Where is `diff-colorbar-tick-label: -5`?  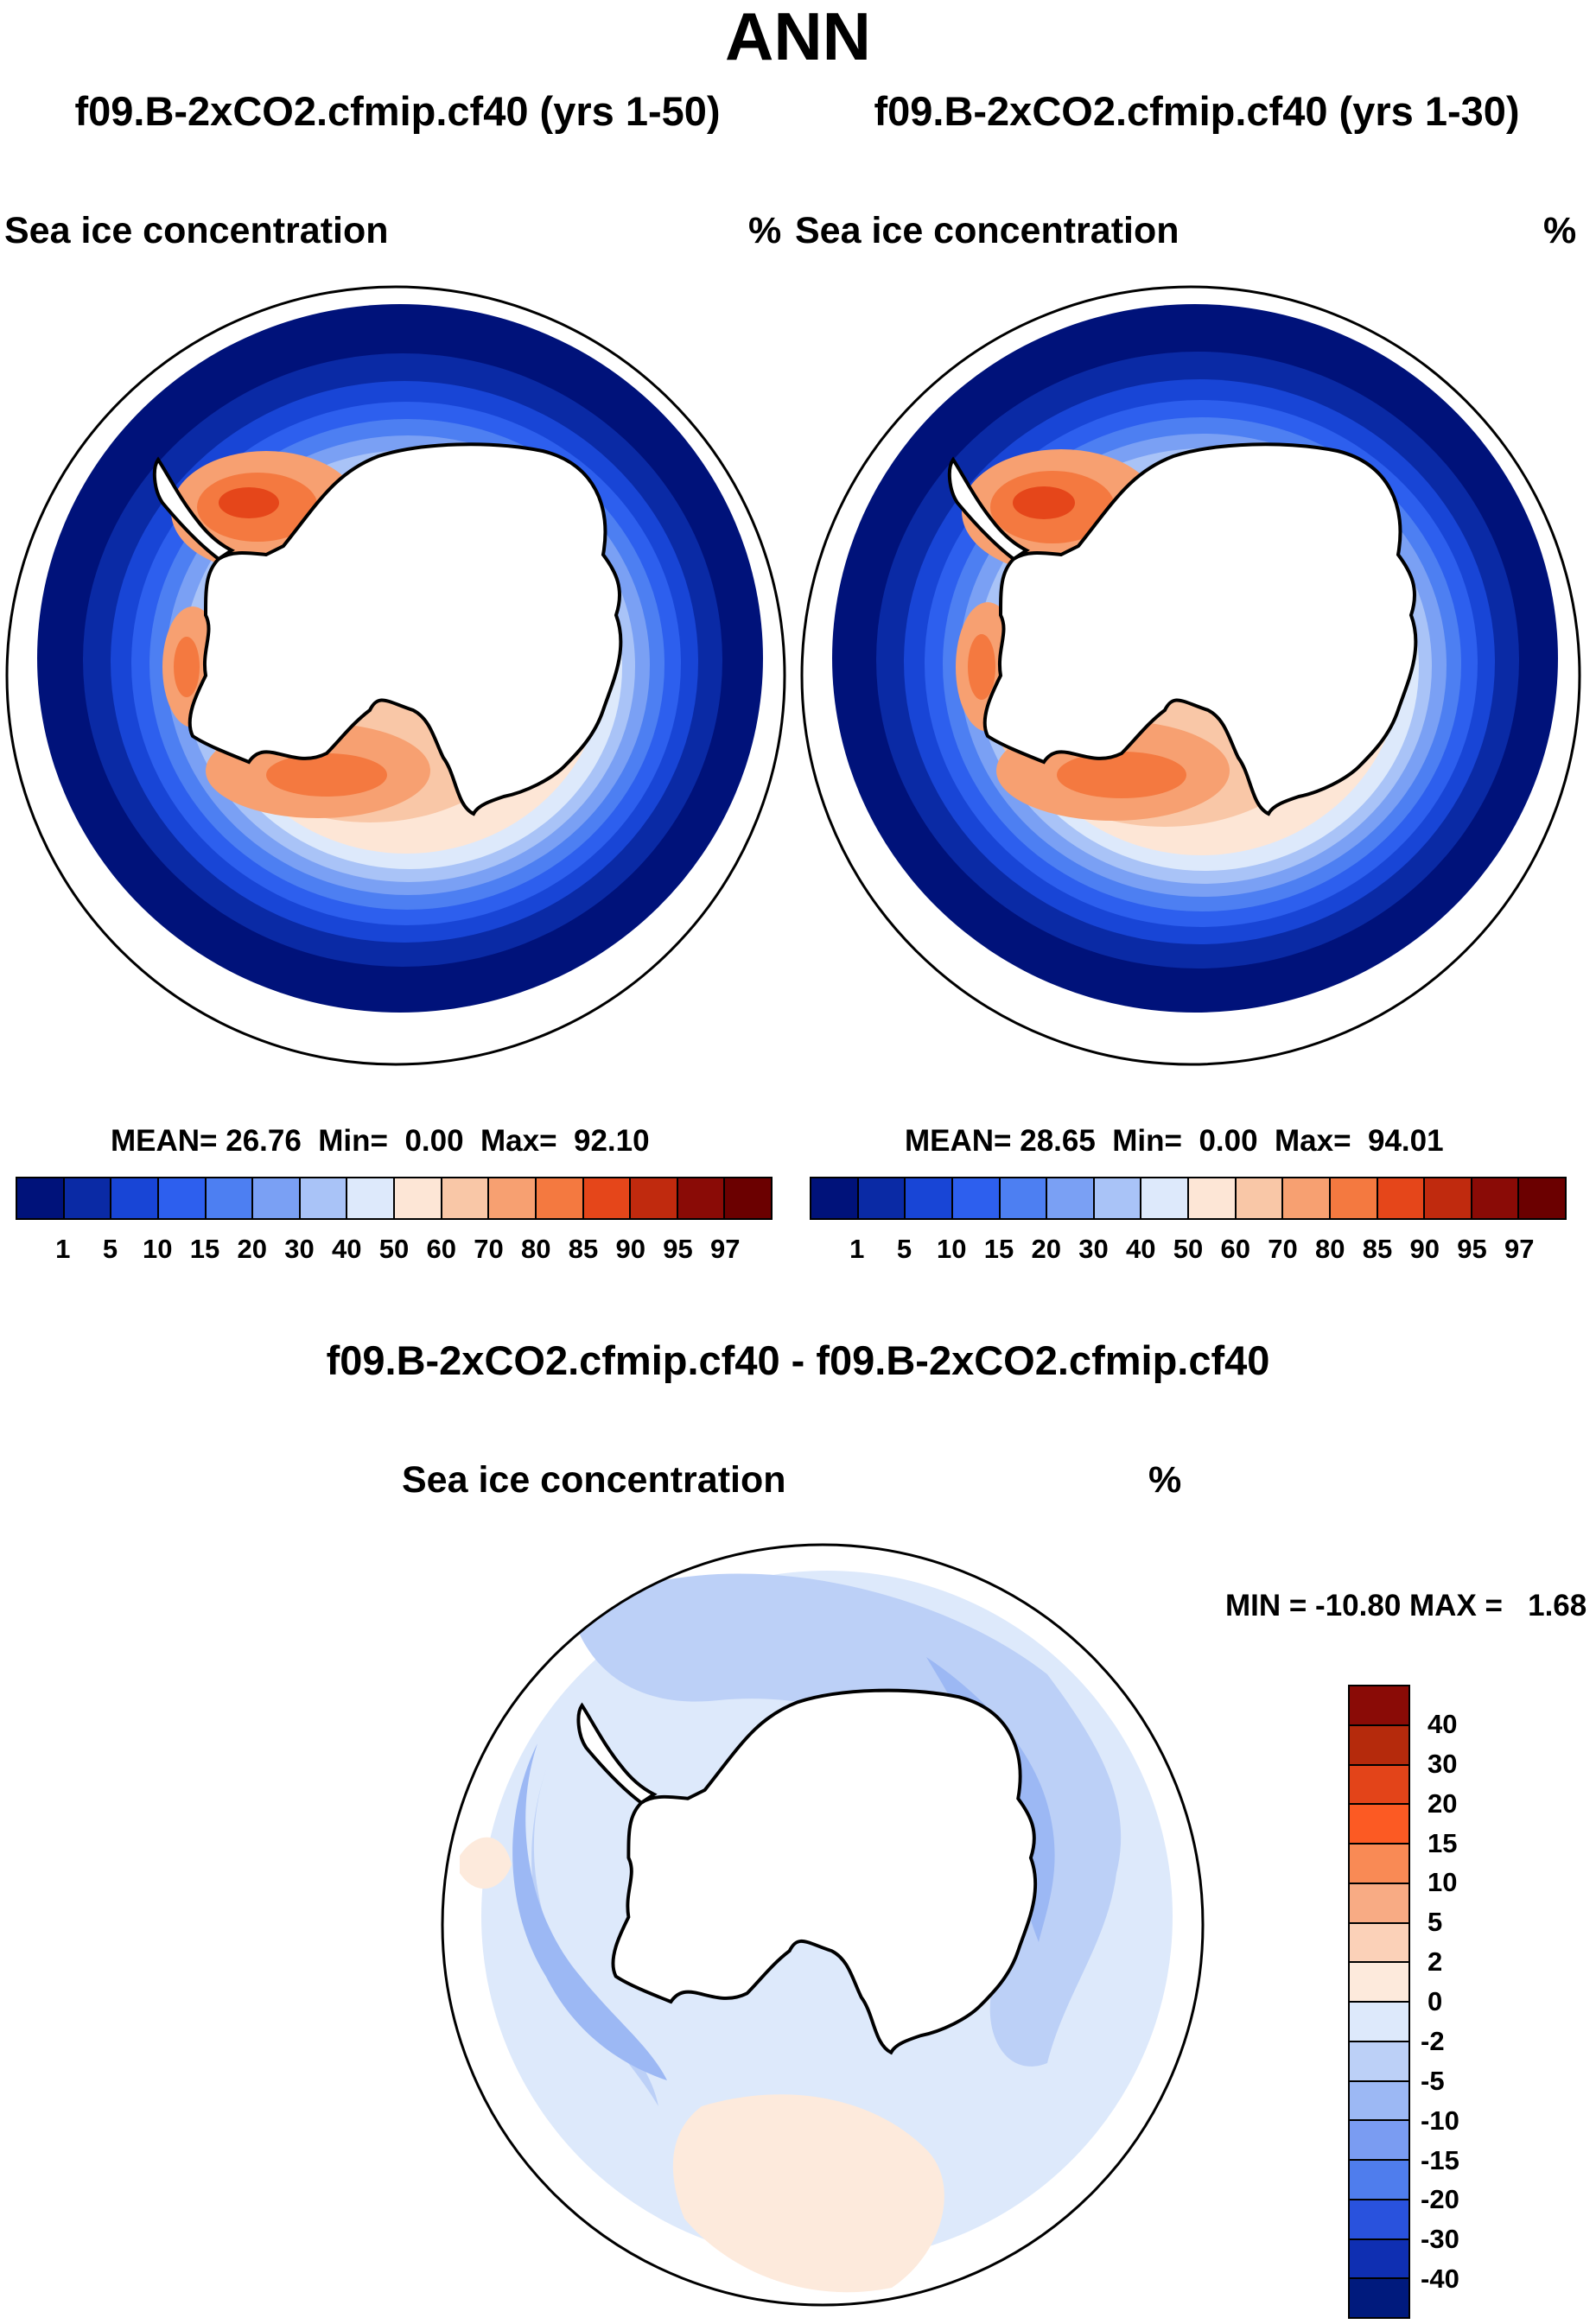
diff-colorbar-tick-label: -5 is located at coordinates (1433, 2080).